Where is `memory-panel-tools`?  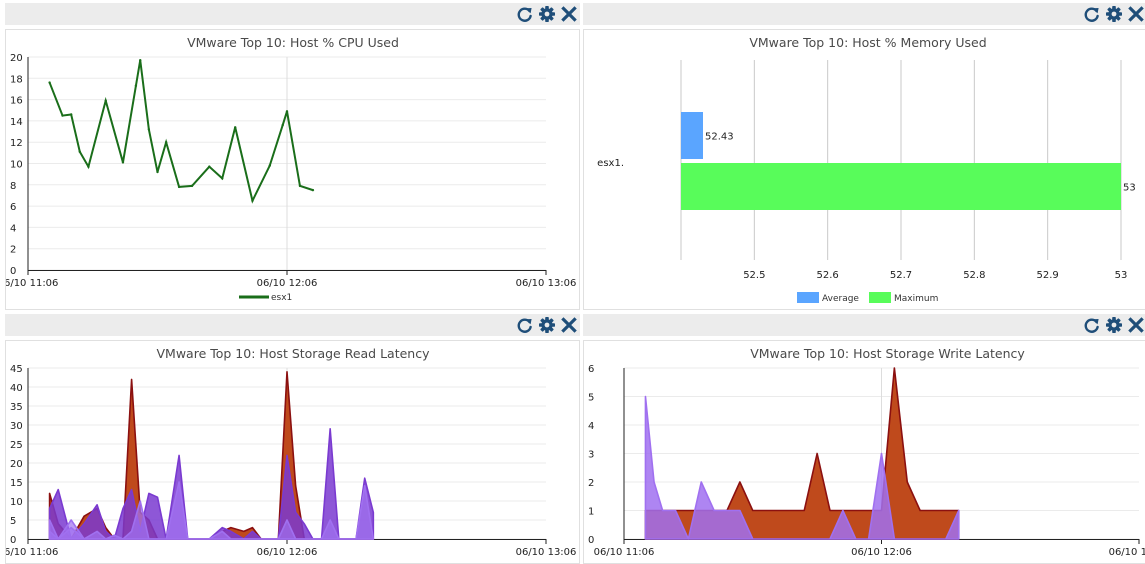
memory-panel-tools is located at coordinates (1114, 14).